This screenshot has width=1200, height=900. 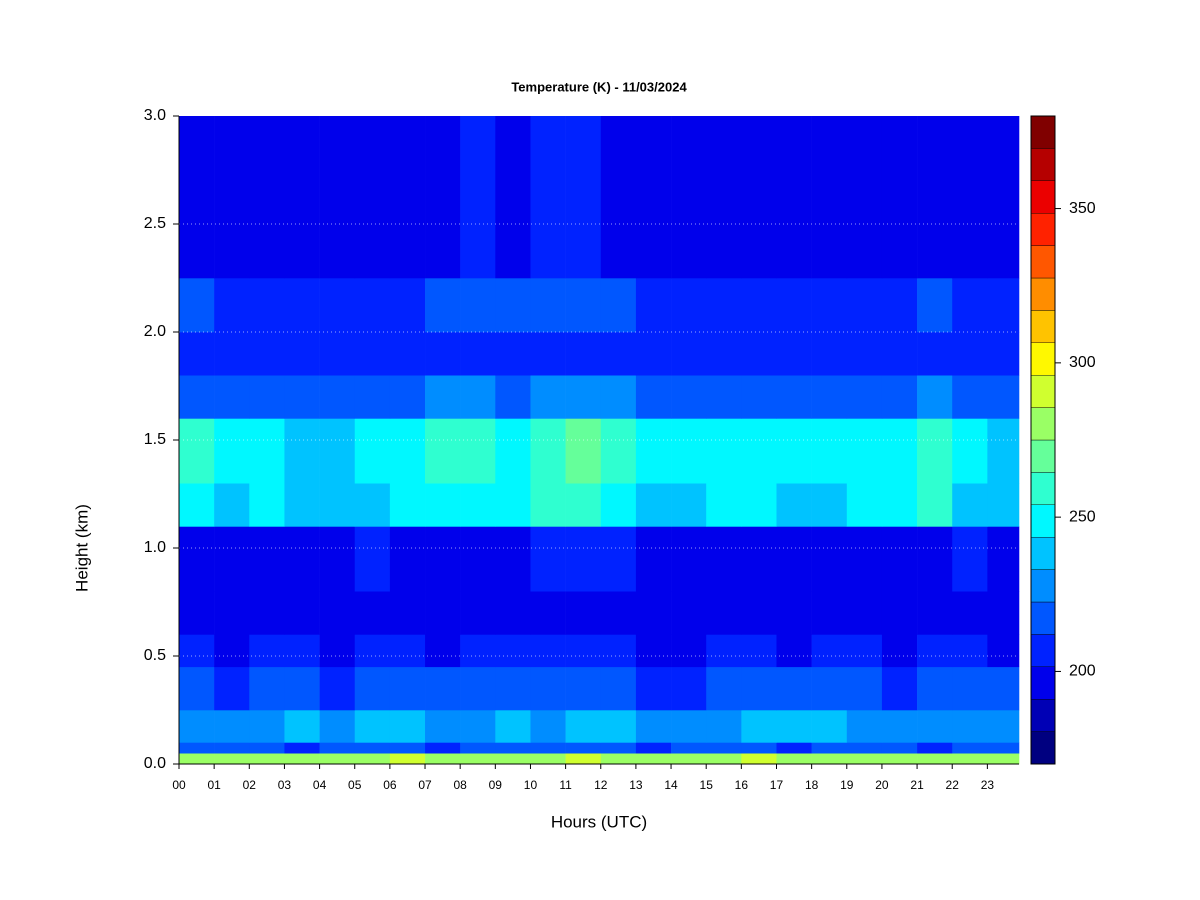 What do you see at coordinates (155, 439) in the screenshot?
I see `y-tick-label: 1.5` at bounding box center [155, 439].